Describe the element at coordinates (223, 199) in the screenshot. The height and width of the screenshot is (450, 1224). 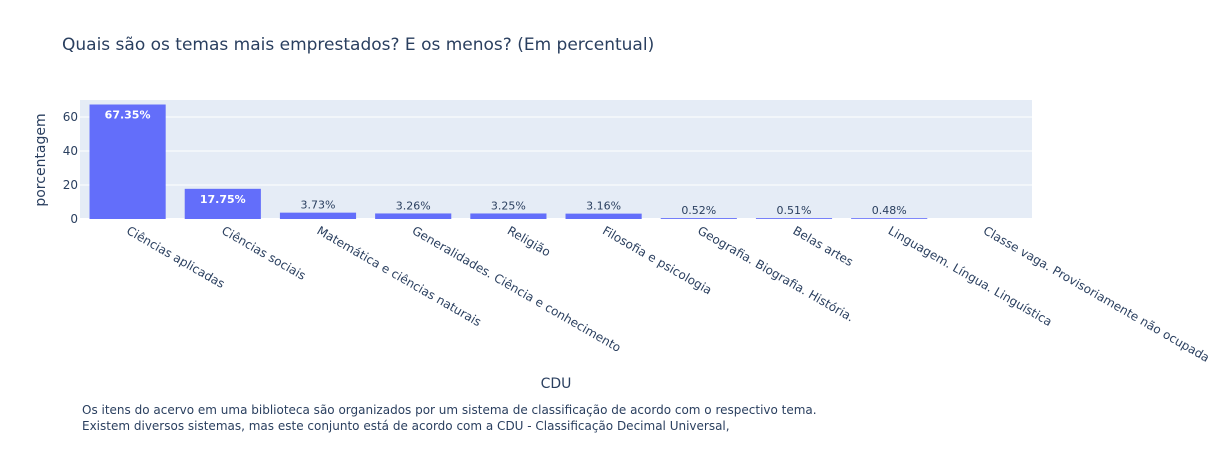
I see `bar-data-label: 17.75%` at that location.